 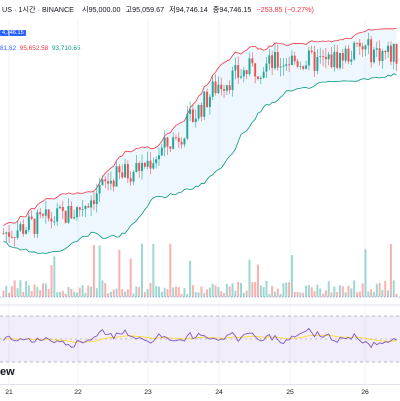 What do you see at coordinates (191, 9) in the screenshot?
I see `low-value: 94,746.14` at bounding box center [191, 9].